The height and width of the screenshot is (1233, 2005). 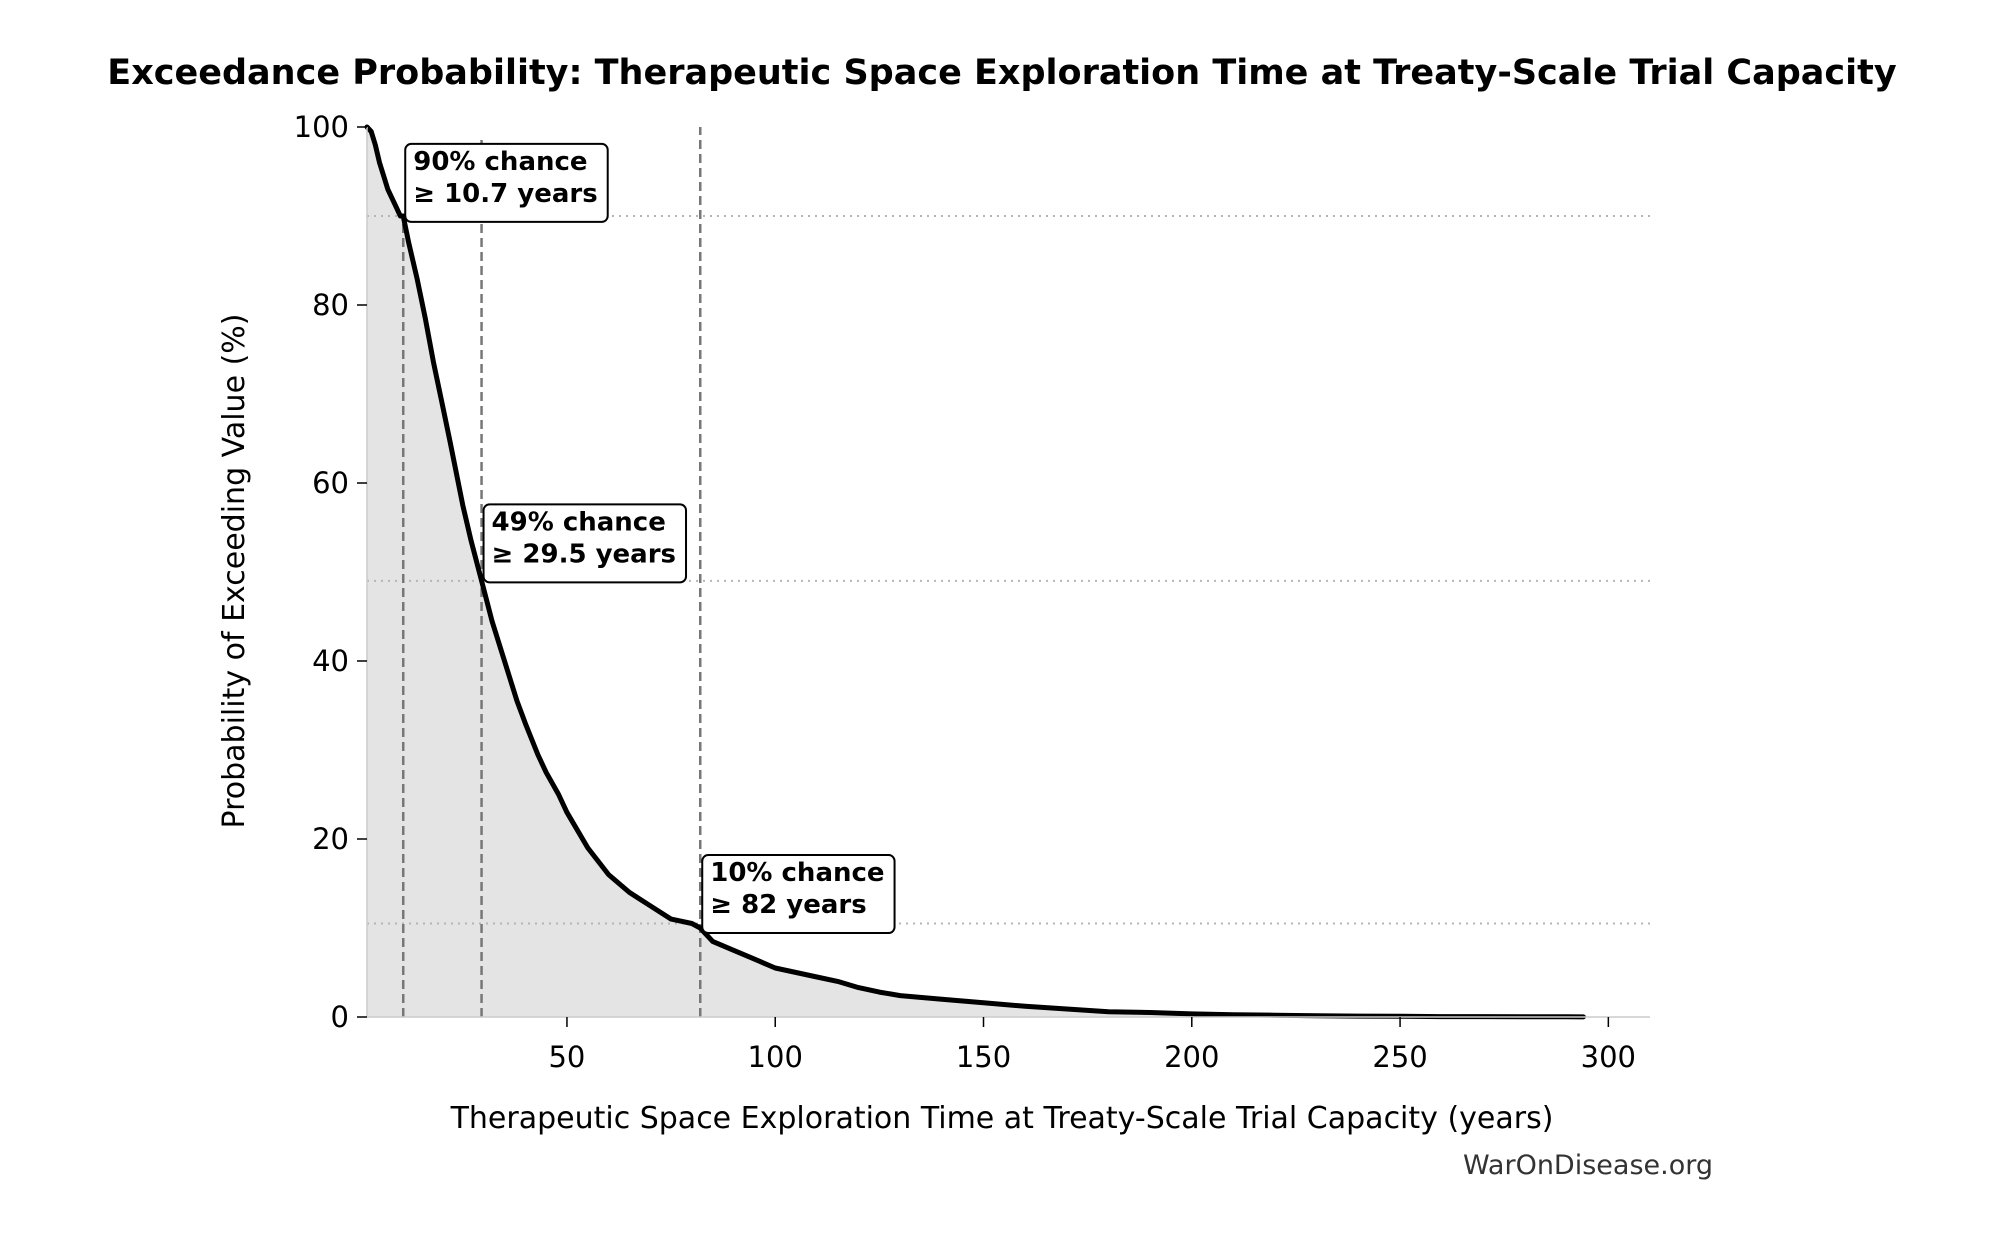 I want to click on y-tick-label-40: 40, so click(x=330, y=661).